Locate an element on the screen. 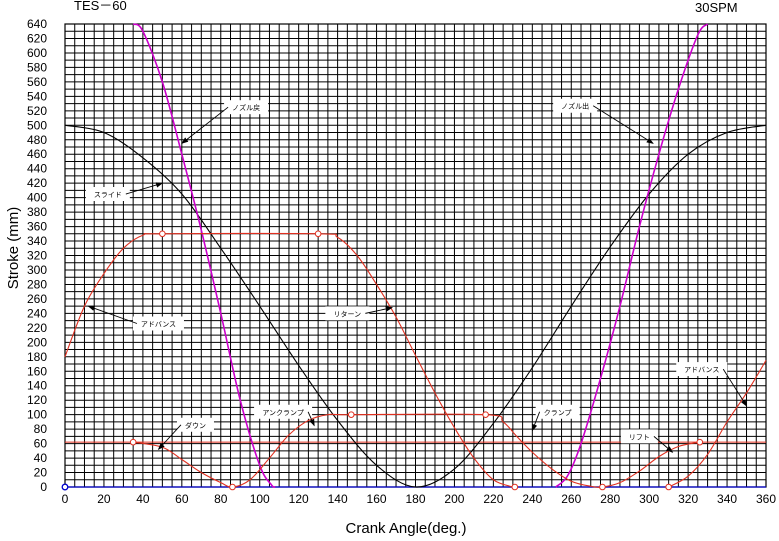 This screenshot has height=541, width=779. annotation-label: ノズル戻 is located at coordinates (246, 107).